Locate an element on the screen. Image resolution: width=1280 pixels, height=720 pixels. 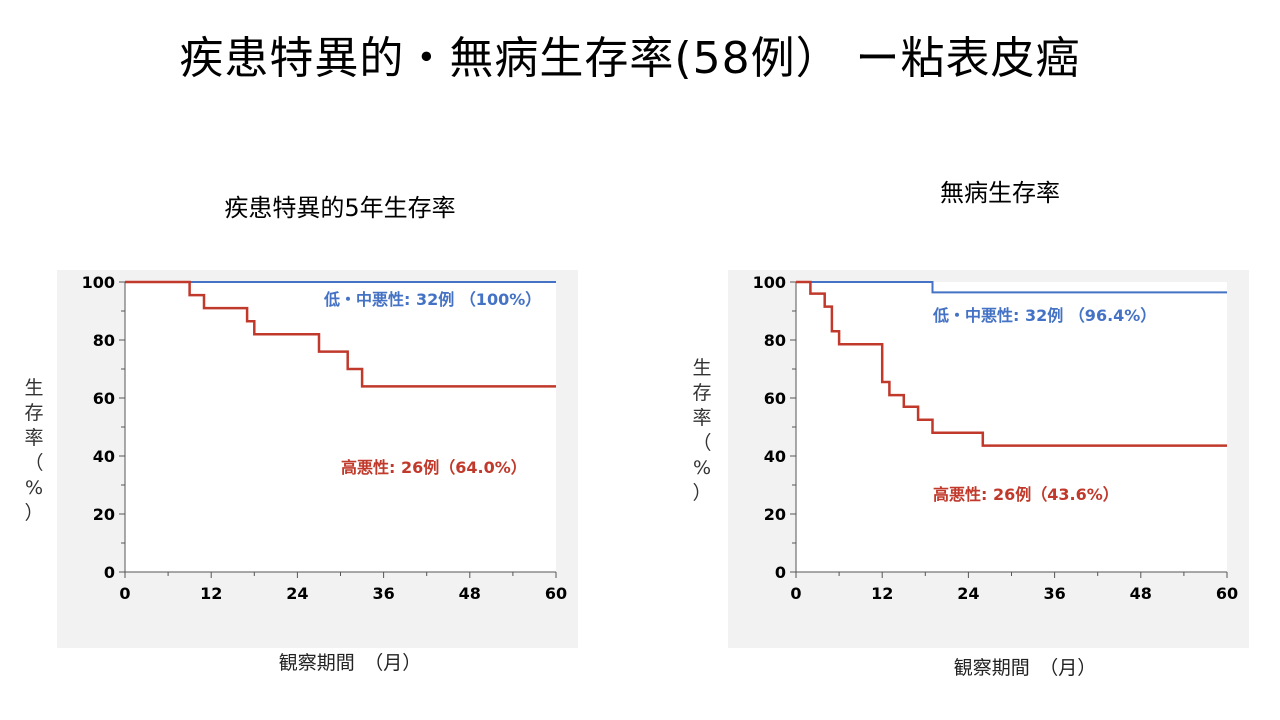
chart-title-disease-specific: 疾患特異的5年生存率 is located at coordinates (340, 208).